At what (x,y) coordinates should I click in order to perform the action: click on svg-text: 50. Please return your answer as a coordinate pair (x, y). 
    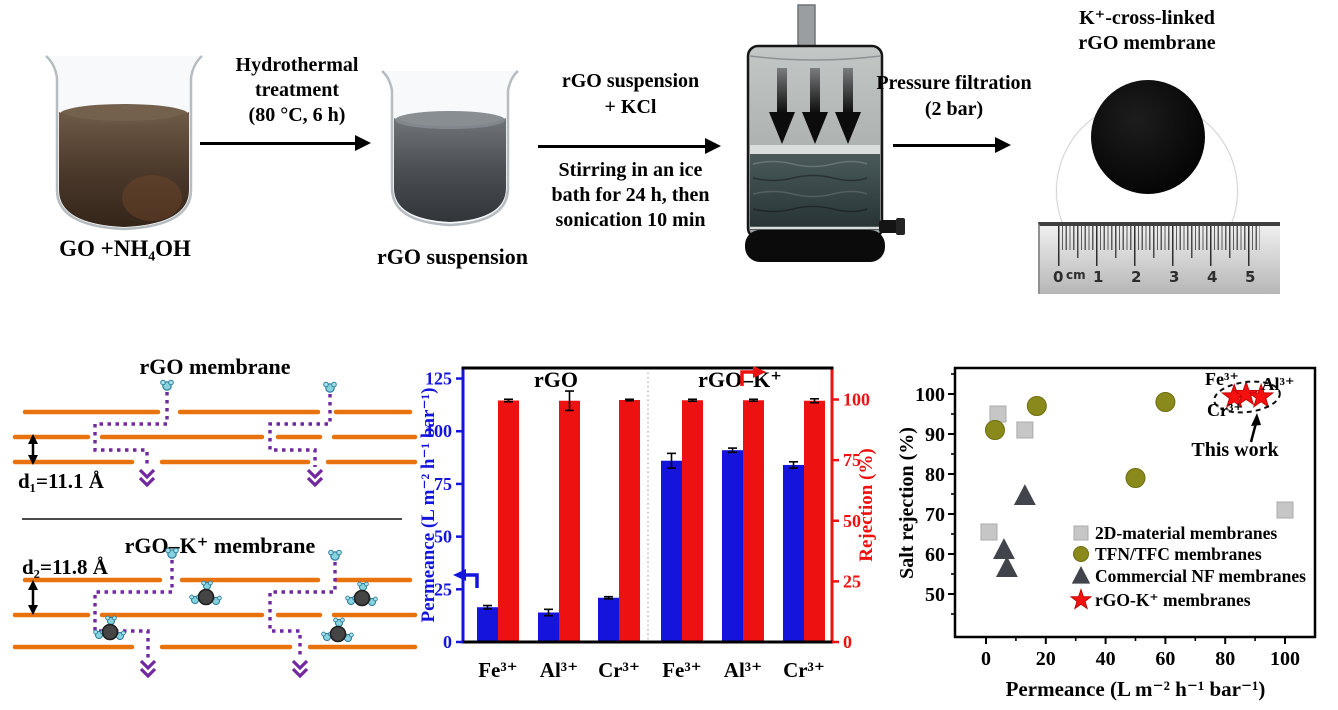
    Looking at the image, I should click on (852, 521).